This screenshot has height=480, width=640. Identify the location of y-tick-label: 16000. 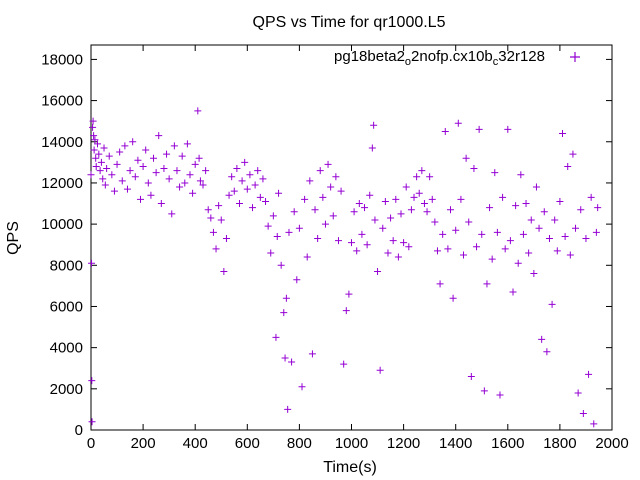
(62, 101).